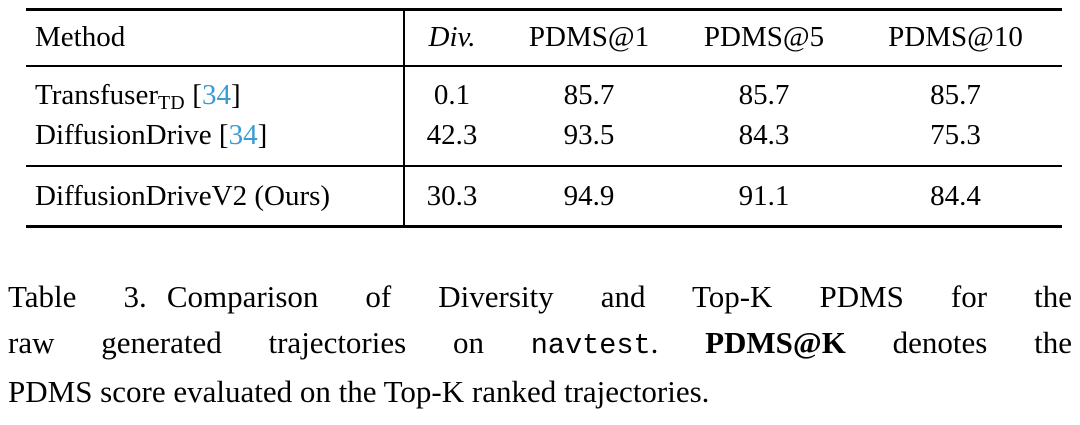 The height and width of the screenshot is (425, 1080). Describe the element at coordinates (183, 196) in the screenshot. I see `method-name: DiffusionDriveV2 (Ours)` at that location.